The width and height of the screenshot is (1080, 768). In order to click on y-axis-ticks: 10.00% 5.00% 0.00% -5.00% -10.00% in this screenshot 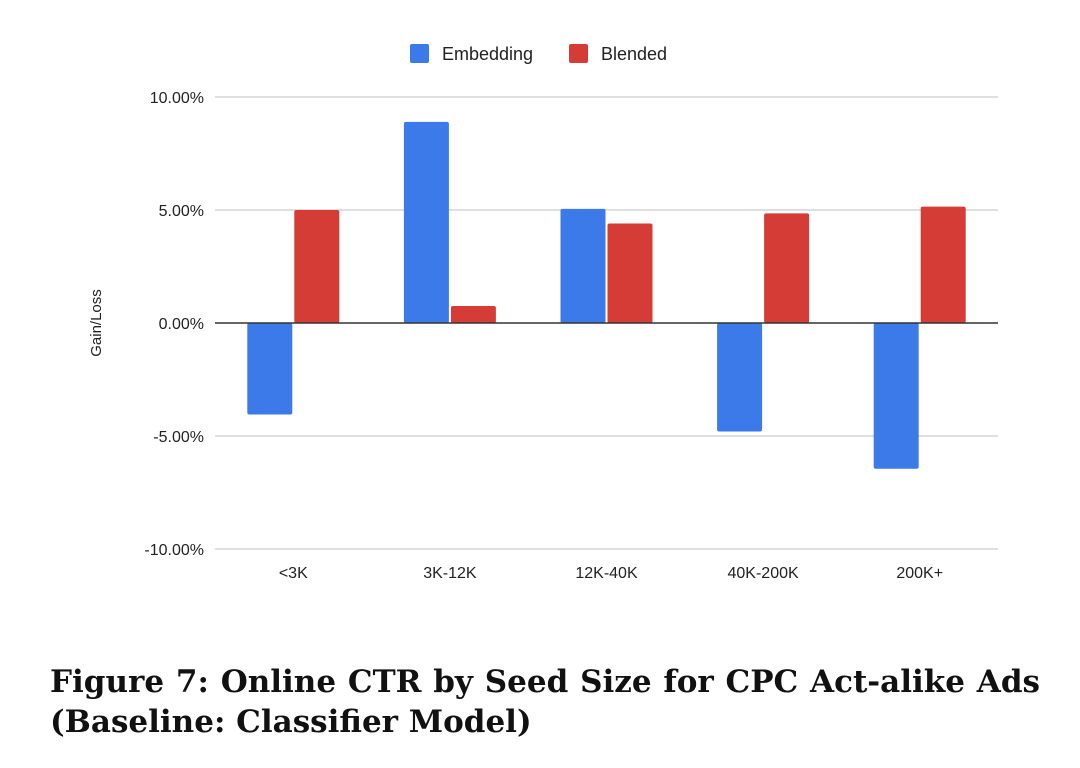, I will do `click(174, 324)`.